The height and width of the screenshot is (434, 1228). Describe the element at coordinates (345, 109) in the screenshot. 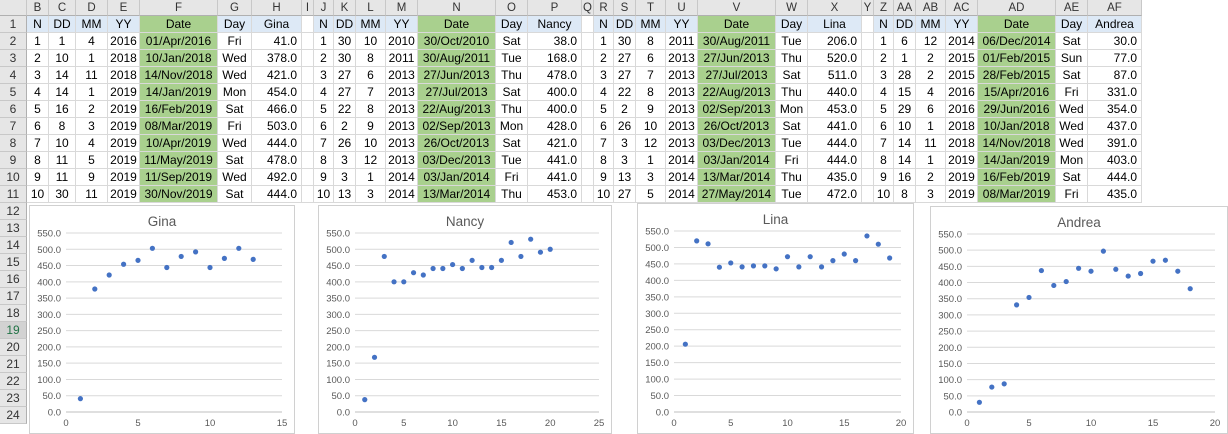

I see `table-cell: 22` at that location.